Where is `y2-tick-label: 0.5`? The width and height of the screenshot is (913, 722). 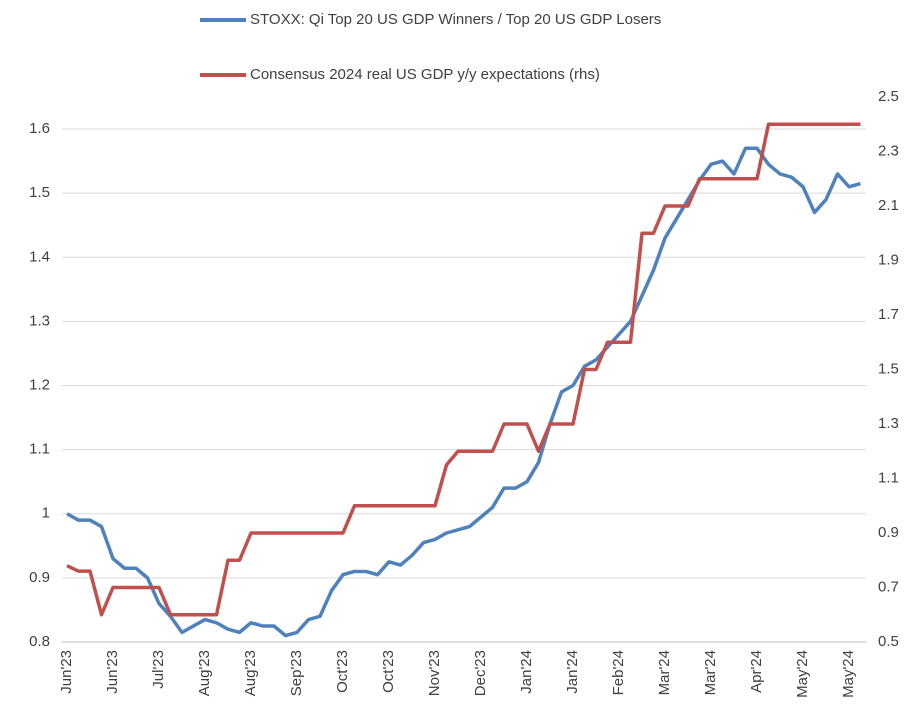
y2-tick-label: 0.5 is located at coordinates (888, 641).